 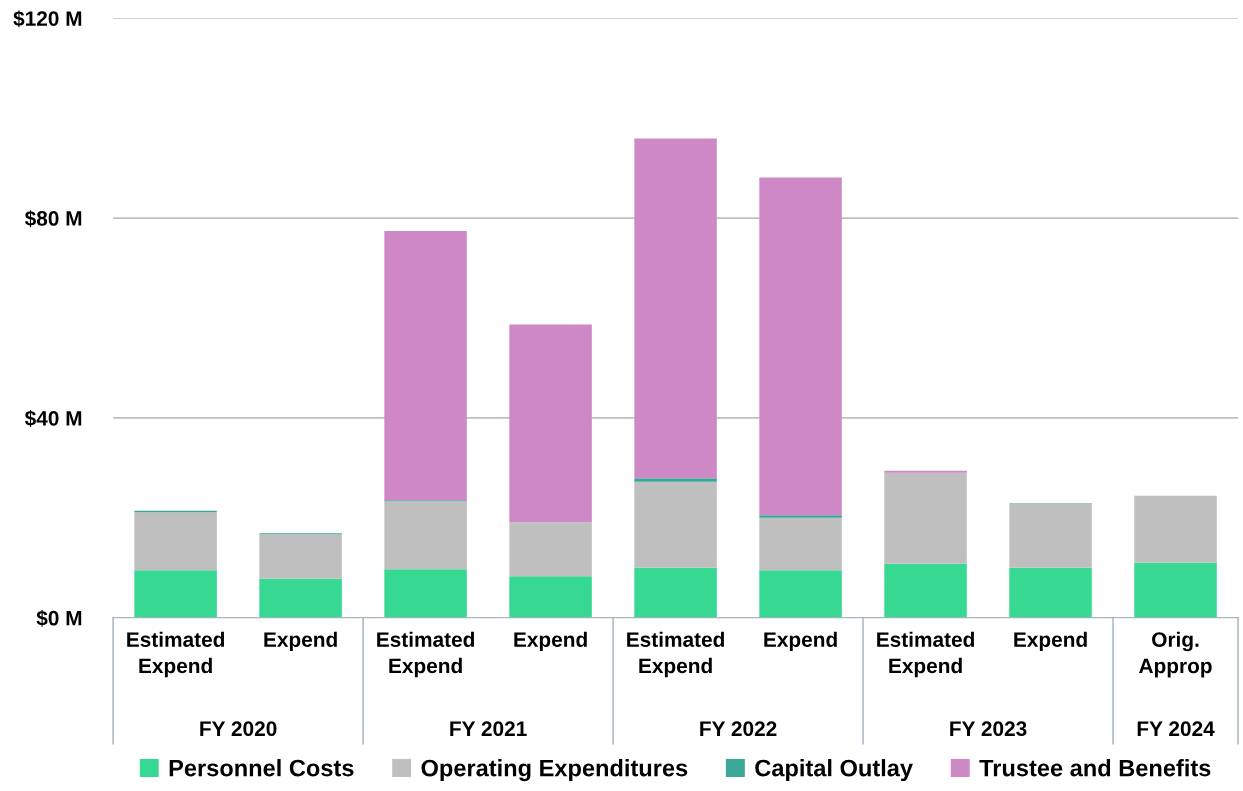 I want to click on legend-label: Trustee and Benefits, so click(x=1095, y=768).